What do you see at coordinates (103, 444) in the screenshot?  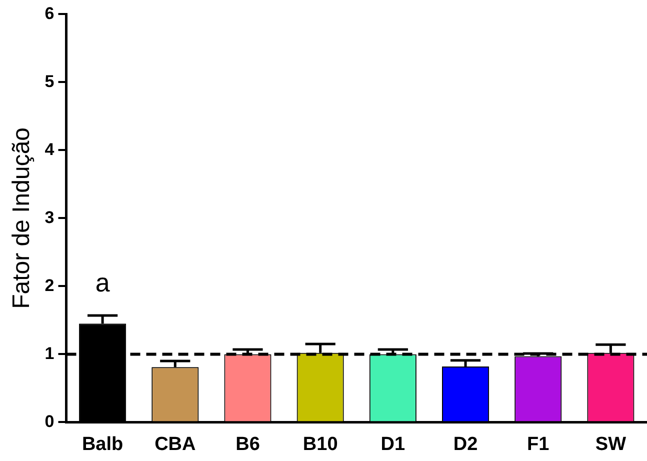 I see `x-tick-label: Balb` at bounding box center [103, 444].